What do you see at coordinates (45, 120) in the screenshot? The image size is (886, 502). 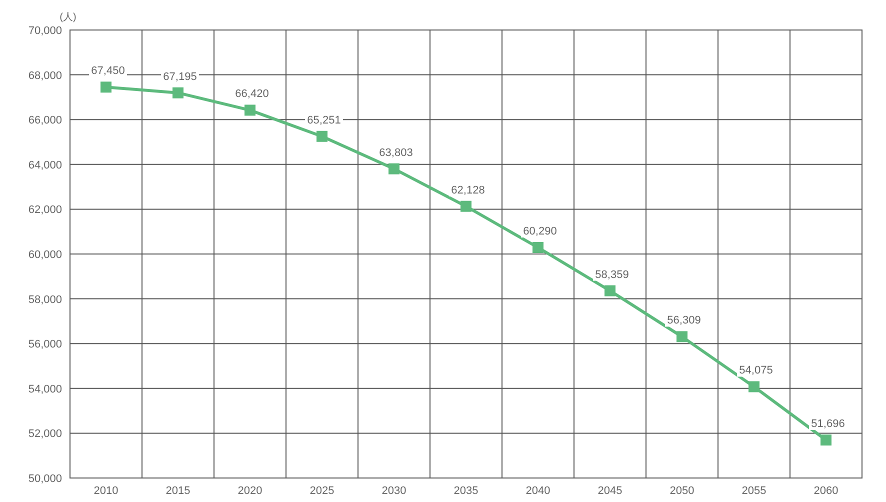 I see `y-tick-label: 66,000` at bounding box center [45, 120].